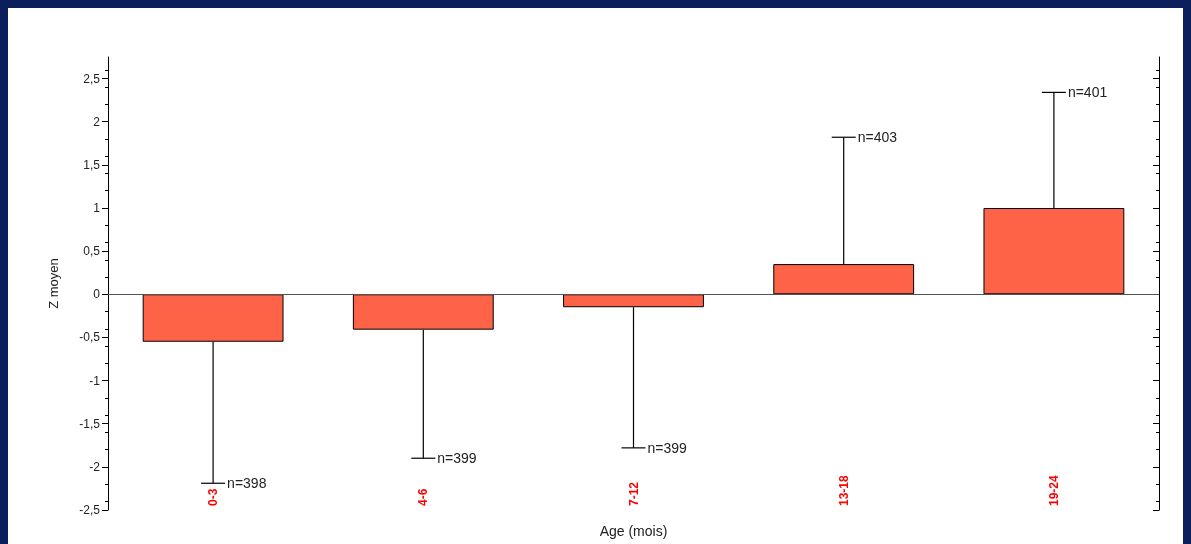  Describe the element at coordinates (92, 251) in the screenshot. I see `y-tick-label: 0,5` at that location.